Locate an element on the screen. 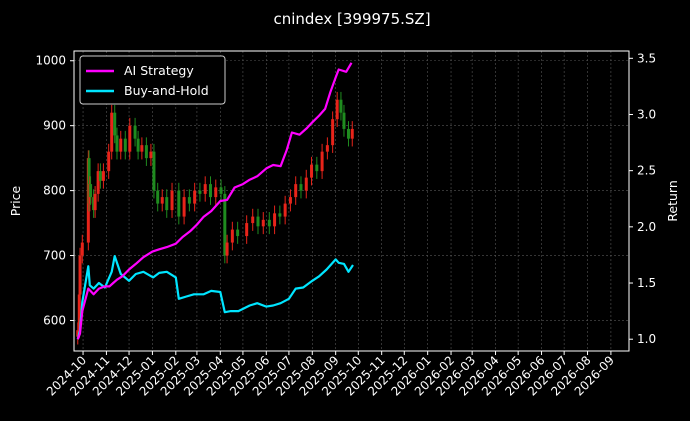 Image resolution: width=690 pixels, height=421 pixels. y-right-tick-label: 1.0 is located at coordinates (646, 339).